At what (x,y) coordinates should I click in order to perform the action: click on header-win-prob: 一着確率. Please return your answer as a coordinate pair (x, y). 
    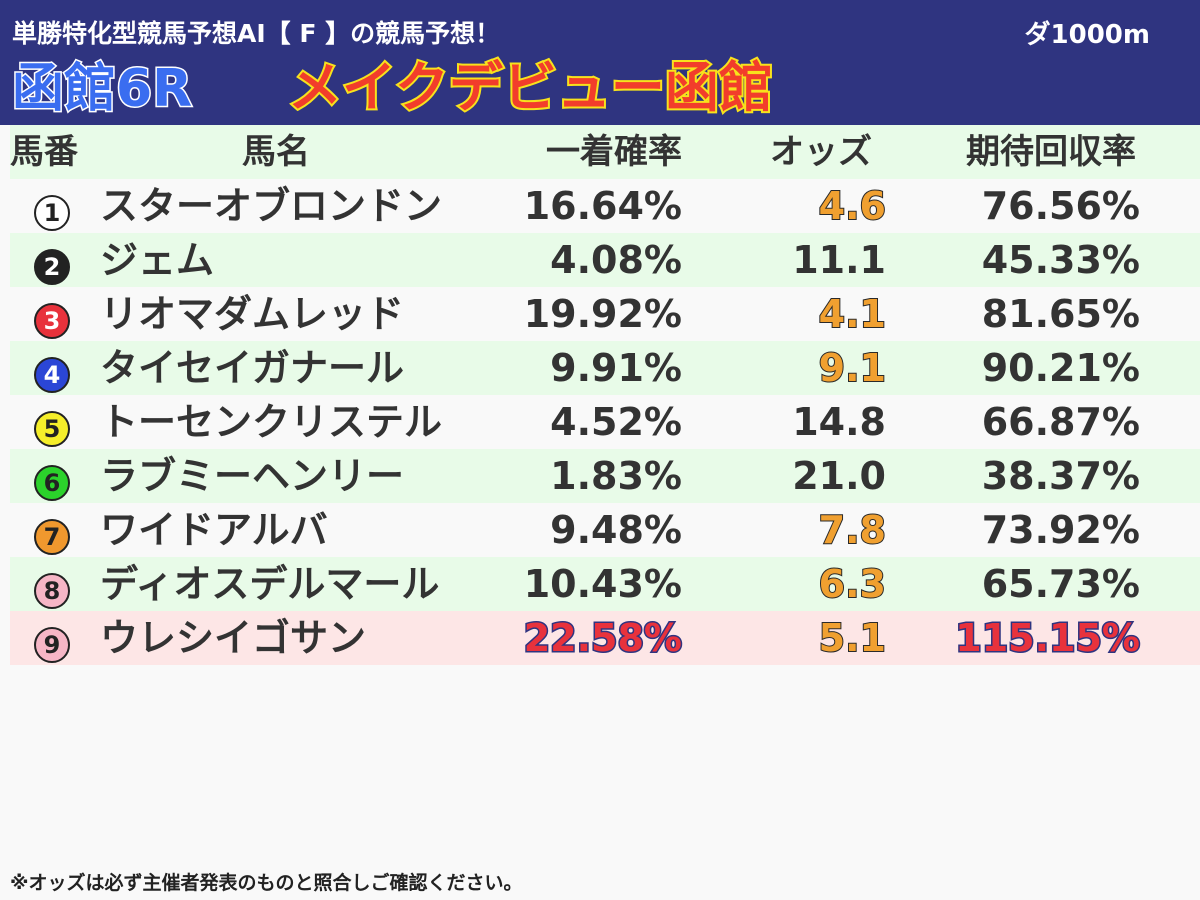
    Looking at the image, I should click on (614, 152).